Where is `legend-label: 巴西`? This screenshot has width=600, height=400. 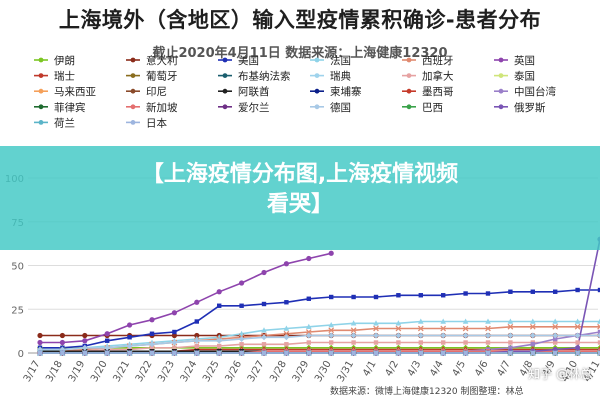
legend-label: 巴西 is located at coordinates (432, 108).